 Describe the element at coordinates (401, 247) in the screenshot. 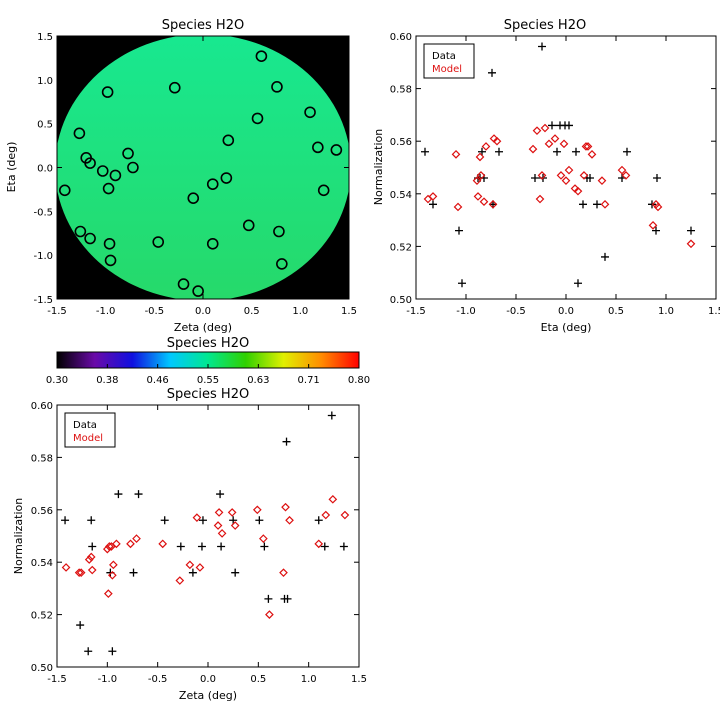

I see `eta-y-tick-label: 0.52` at that location.